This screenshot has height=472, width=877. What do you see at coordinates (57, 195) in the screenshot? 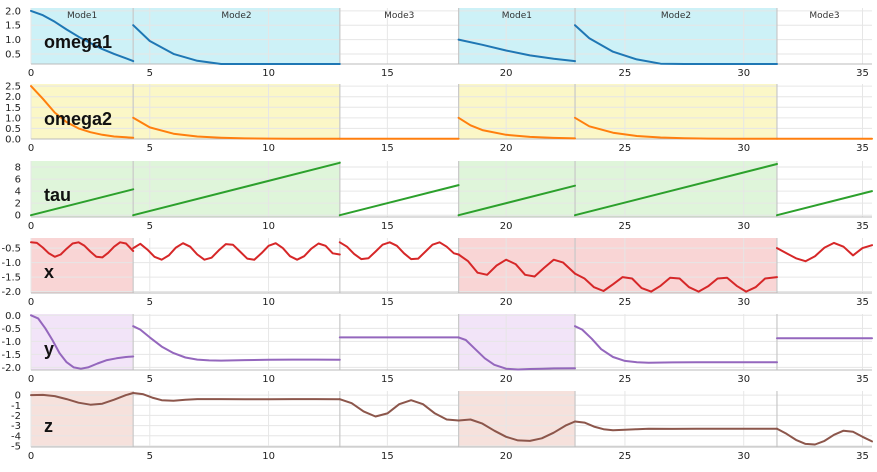
I see `panel-label-tau: tau` at bounding box center [57, 195].